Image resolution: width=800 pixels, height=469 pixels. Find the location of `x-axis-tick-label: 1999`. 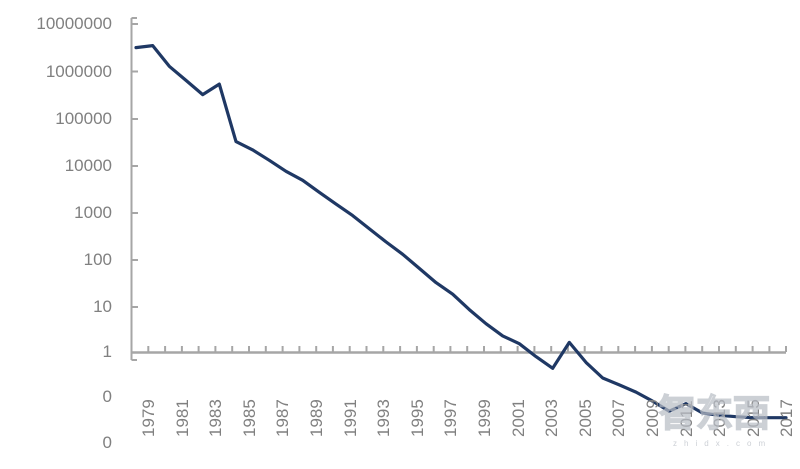

x-axis-tick-label: 1999 is located at coordinates (484, 418).